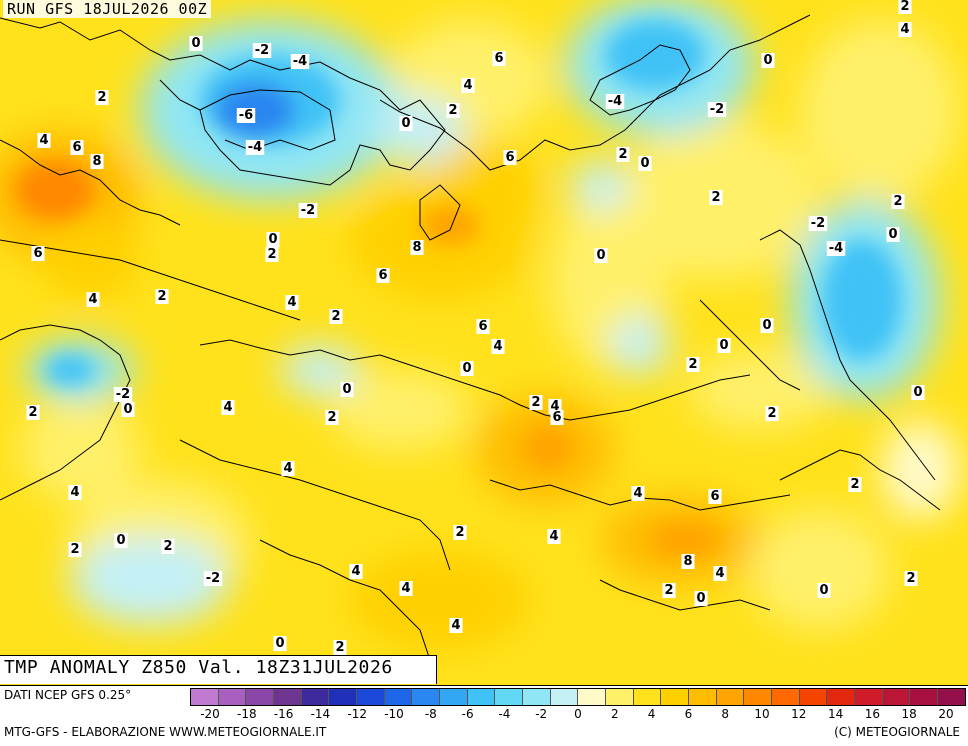 The height and width of the screenshot is (746, 968). What do you see at coordinates (835, 714) in the screenshot?
I see `colorbar-tick-label: 14` at bounding box center [835, 714].